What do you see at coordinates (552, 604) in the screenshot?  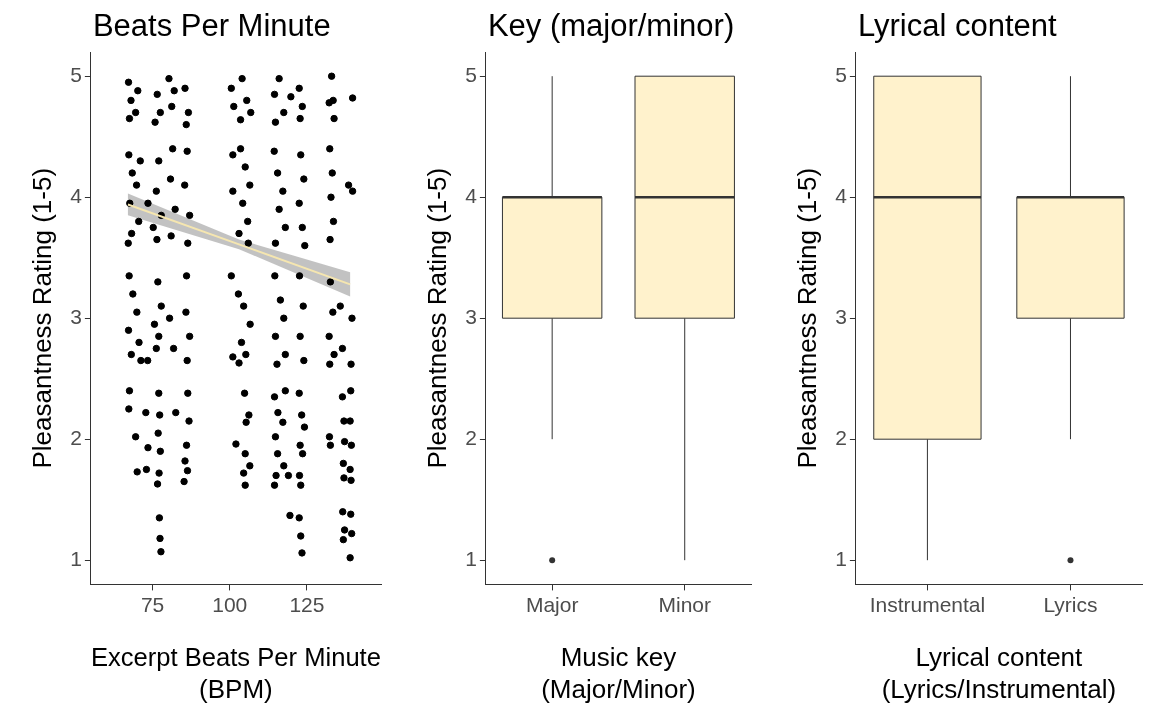 I see `x-tick-label: Major` at bounding box center [552, 604].